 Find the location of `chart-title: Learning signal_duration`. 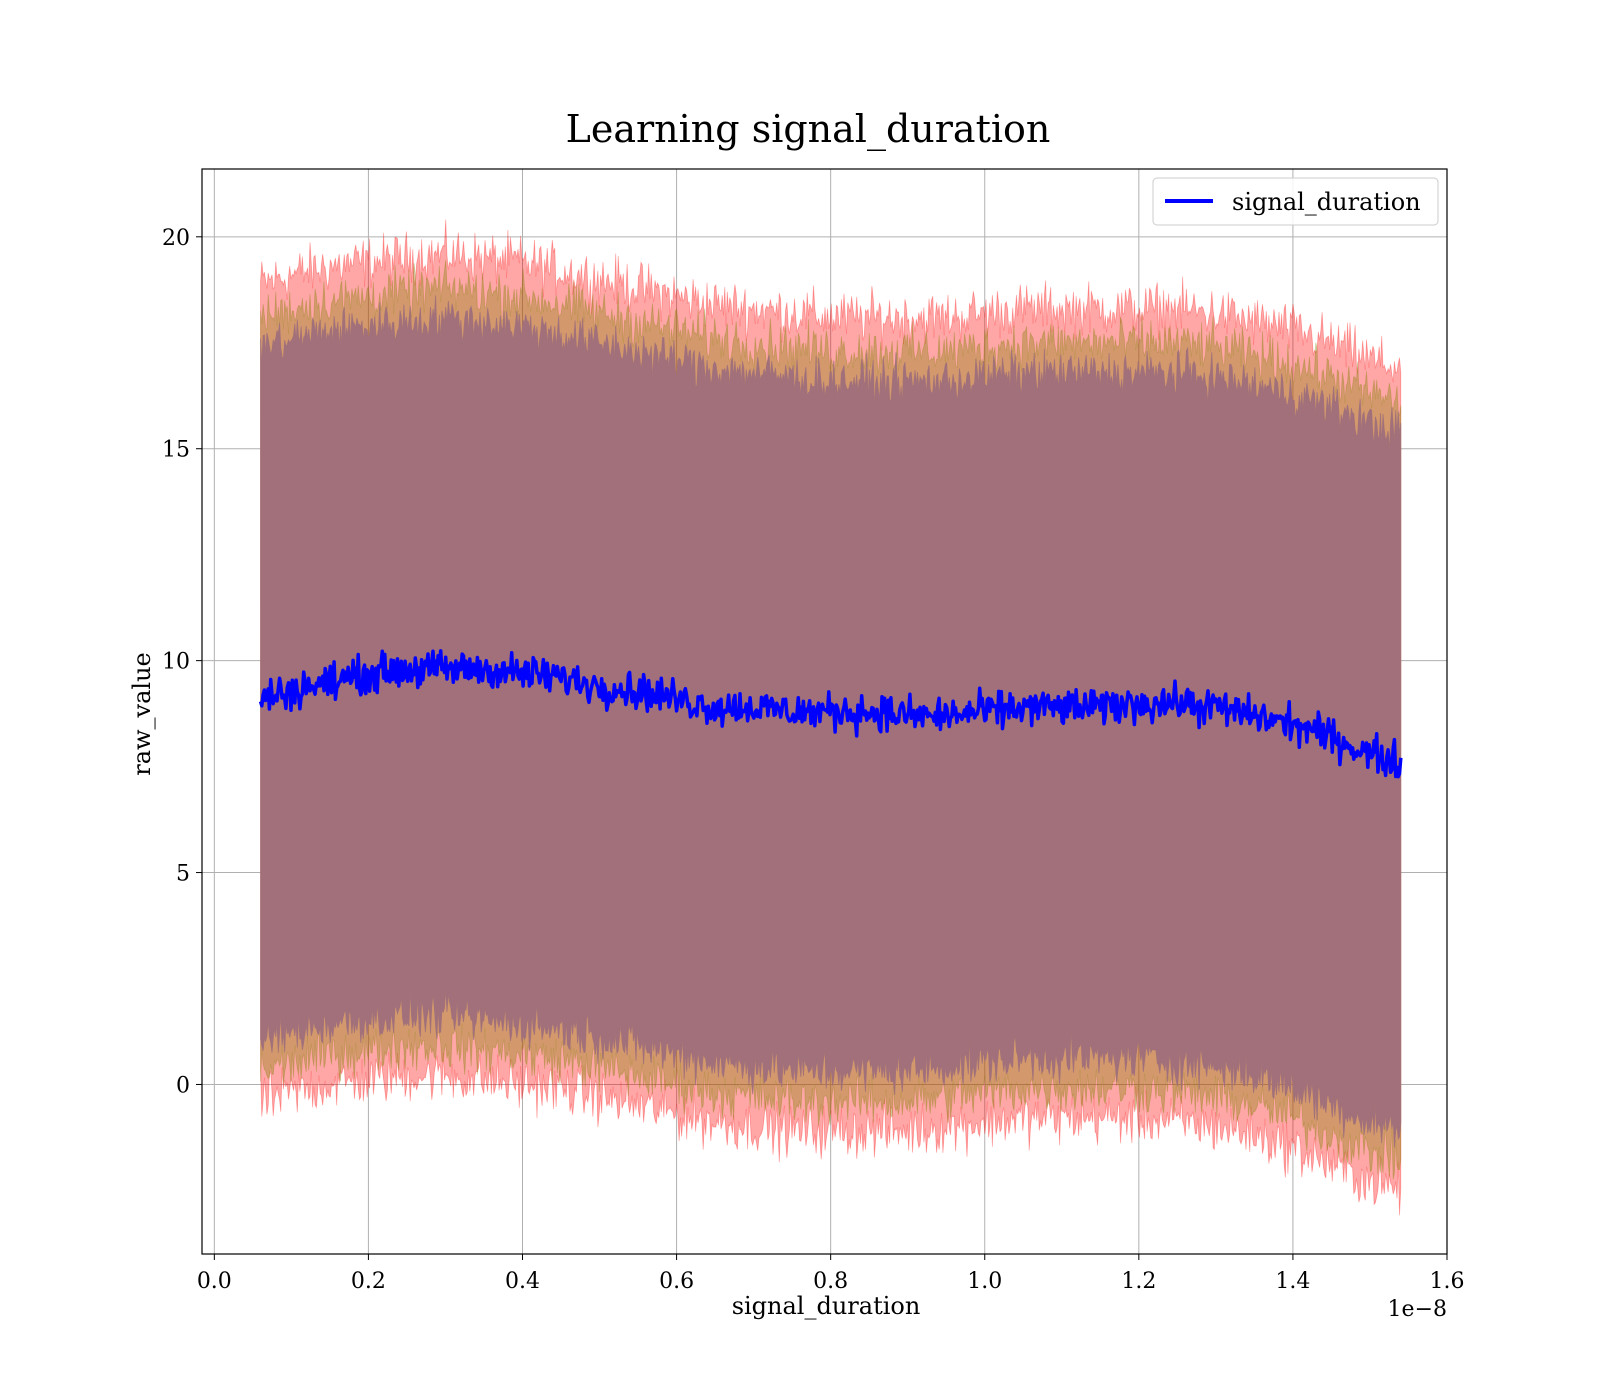

chart-title: Learning signal_duration is located at coordinates (808, 129).